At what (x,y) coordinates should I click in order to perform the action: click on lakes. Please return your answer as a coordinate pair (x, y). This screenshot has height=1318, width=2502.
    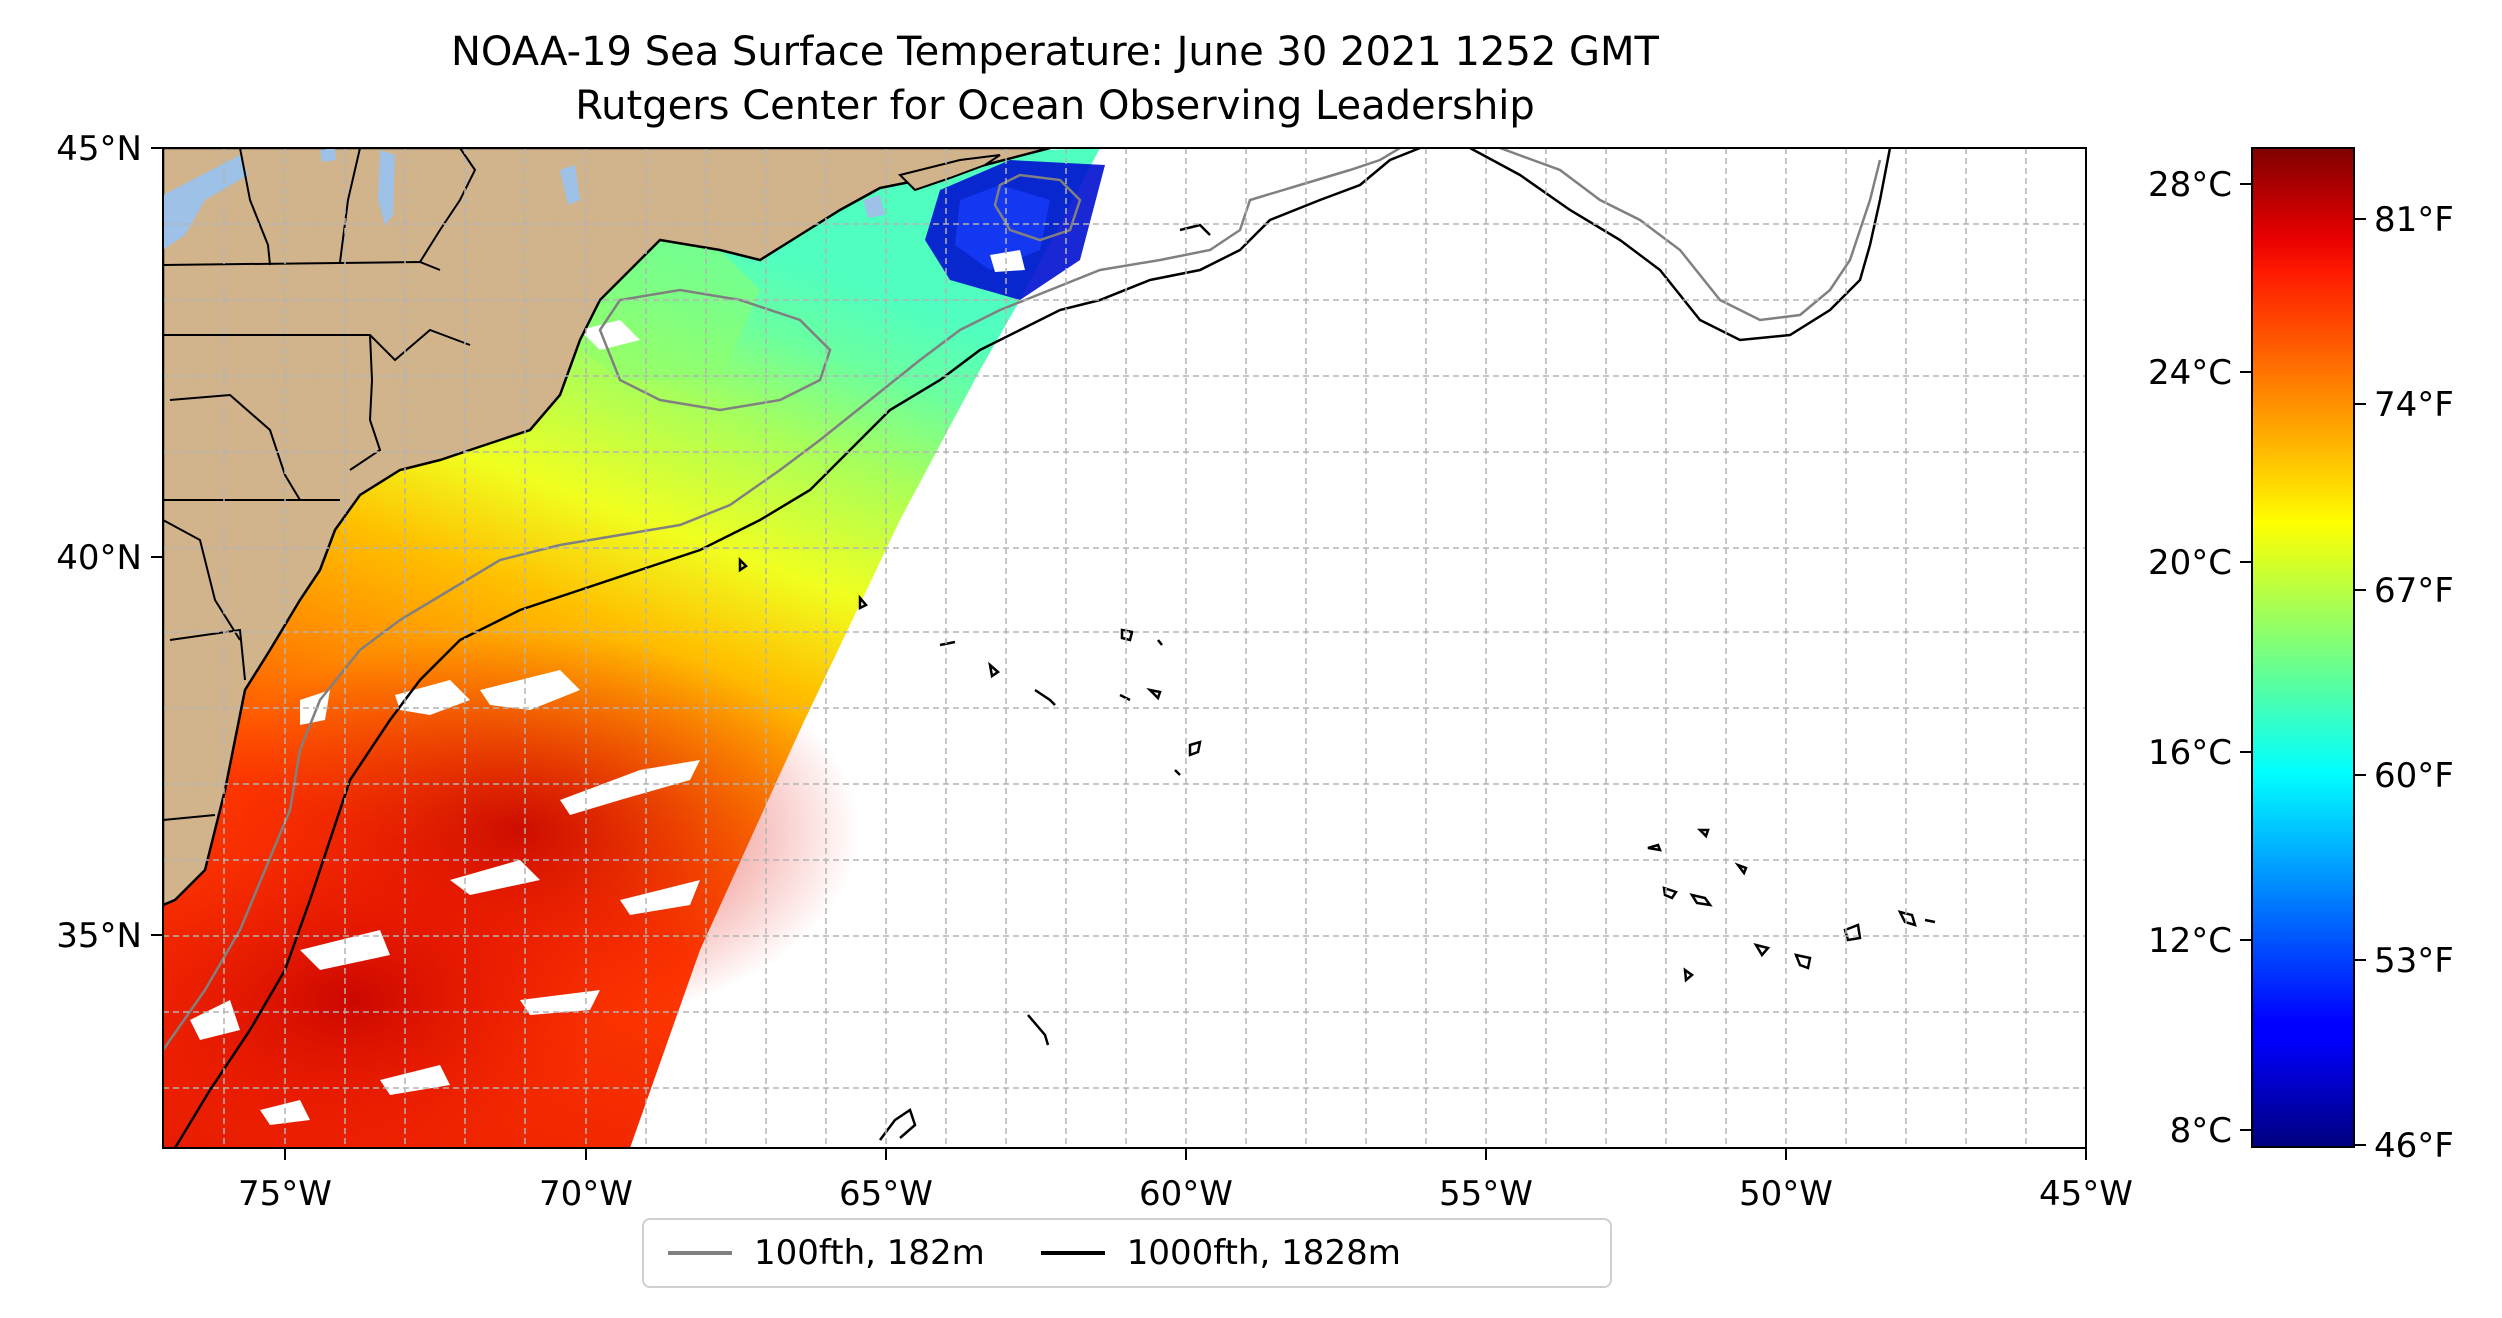
    Looking at the image, I should click on (524, 199).